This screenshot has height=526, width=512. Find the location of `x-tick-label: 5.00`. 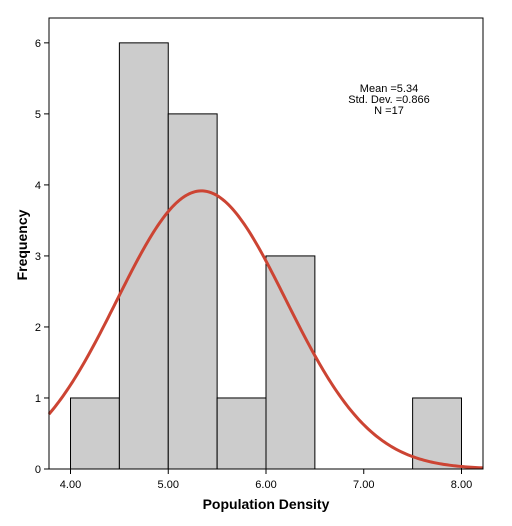

x-tick-label: 5.00 is located at coordinates (168, 485).